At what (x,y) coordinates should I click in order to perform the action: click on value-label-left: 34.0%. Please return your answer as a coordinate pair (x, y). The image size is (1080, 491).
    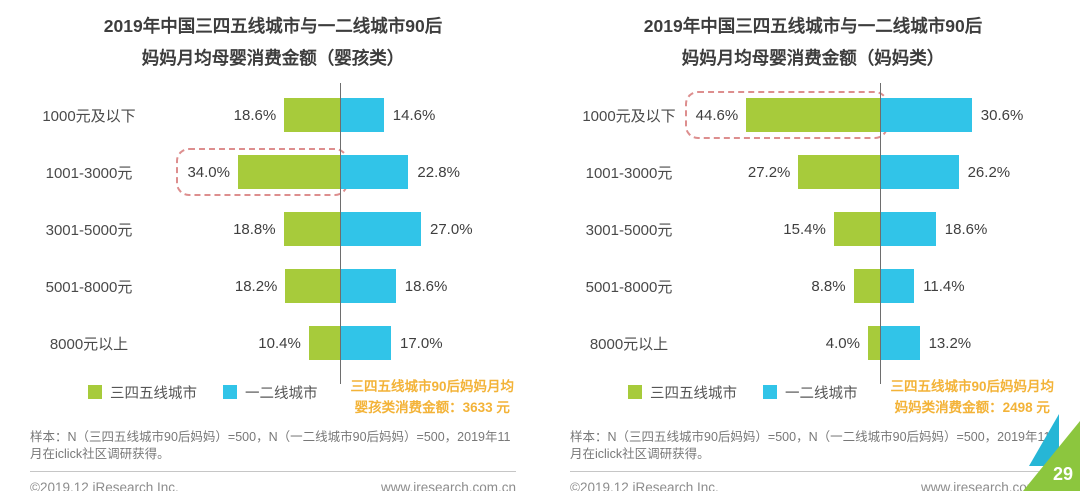
    Looking at the image, I should click on (208, 172).